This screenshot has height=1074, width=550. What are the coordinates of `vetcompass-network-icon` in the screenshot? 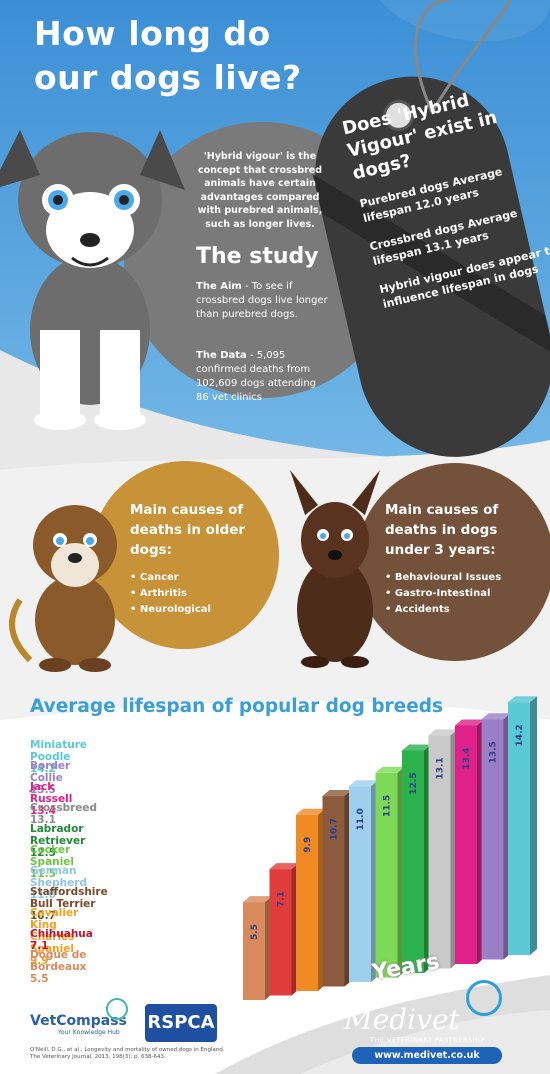 It's located at (117, 1009).